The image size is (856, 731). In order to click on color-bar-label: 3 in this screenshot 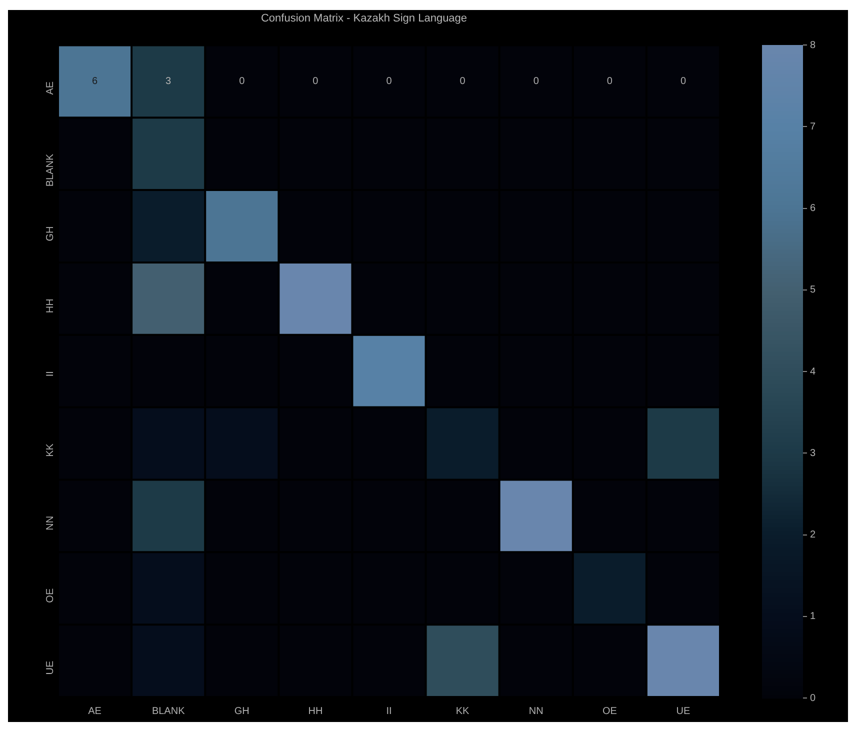, I will do `click(813, 453)`.